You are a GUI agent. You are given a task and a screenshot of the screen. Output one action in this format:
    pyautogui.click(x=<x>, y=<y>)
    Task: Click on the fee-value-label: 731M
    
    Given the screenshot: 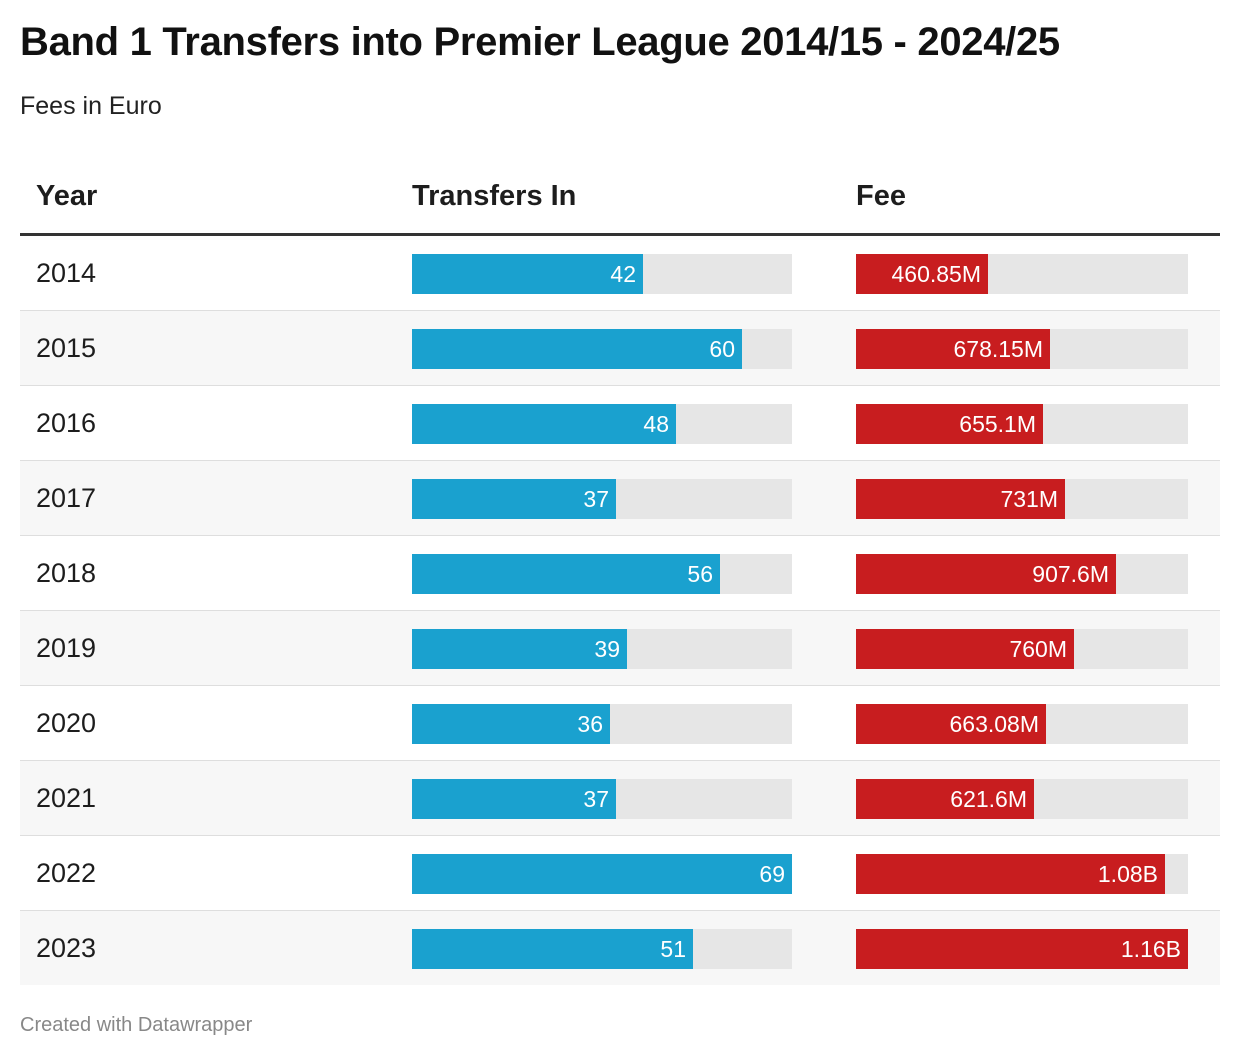 What is the action you would take?
    pyautogui.click(x=1029, y=499)
    